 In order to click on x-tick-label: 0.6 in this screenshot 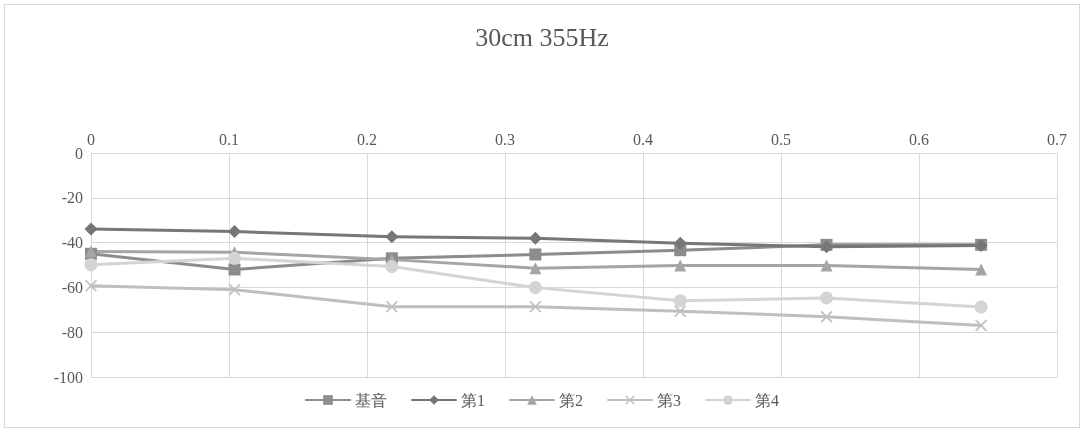, I will do `click(919, 139)`.